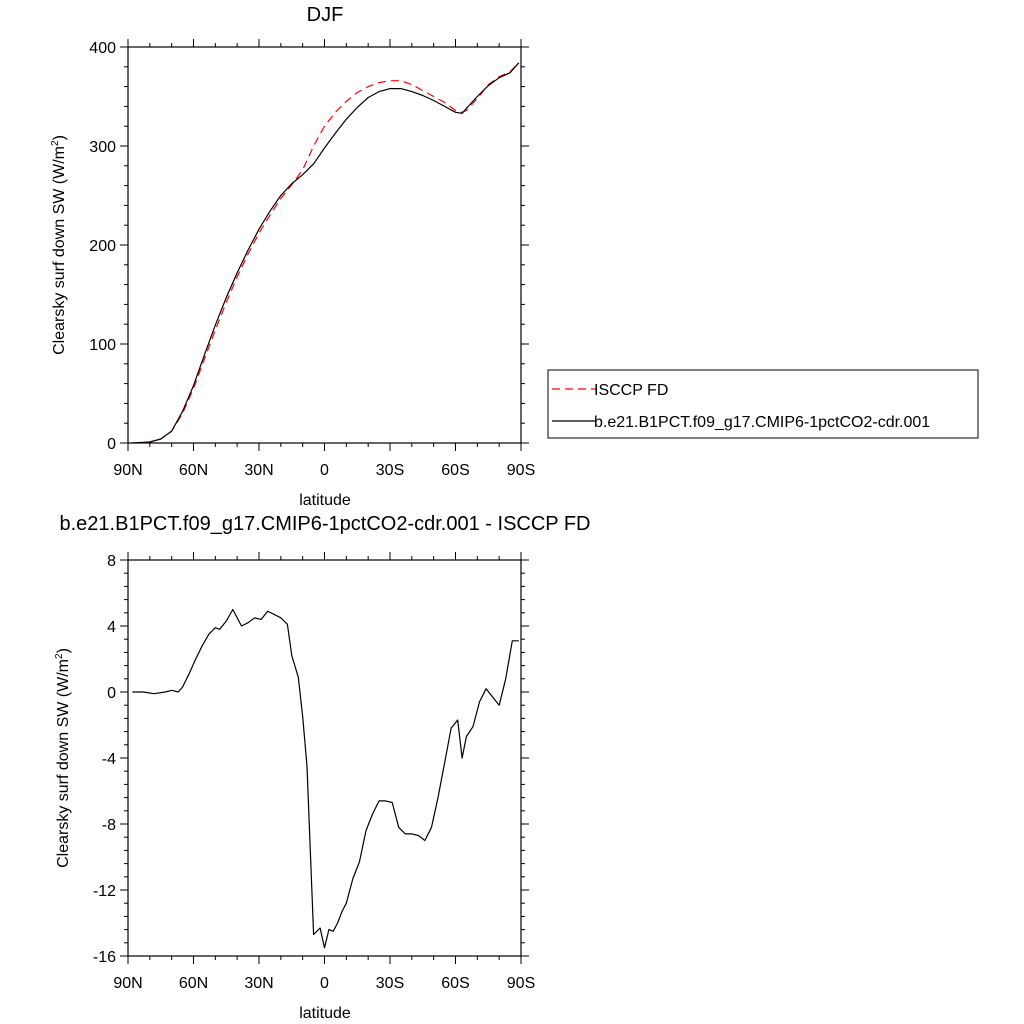 The image size is (1024, 1024). What do you see at coordinates (63, 758) in the screenshot?
I see `bottom-chart-ylabel: Clearsky surf down SW (W/m2)` at bounding box center [63, 758].